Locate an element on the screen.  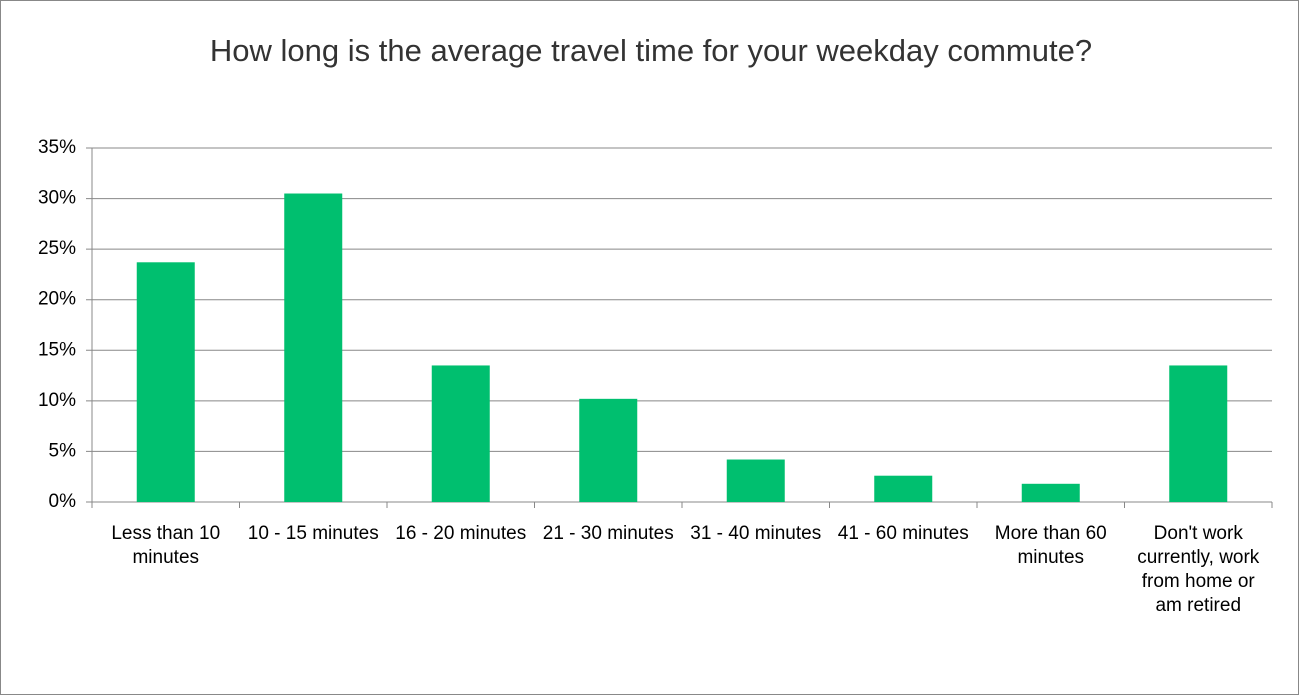
y-tick-label: 30% is located at coordinates (57, 198).